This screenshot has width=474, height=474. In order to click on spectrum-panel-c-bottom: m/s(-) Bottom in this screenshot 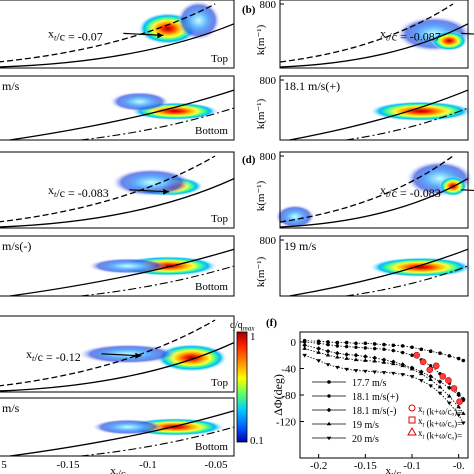, I will do `click(117, 266)`.